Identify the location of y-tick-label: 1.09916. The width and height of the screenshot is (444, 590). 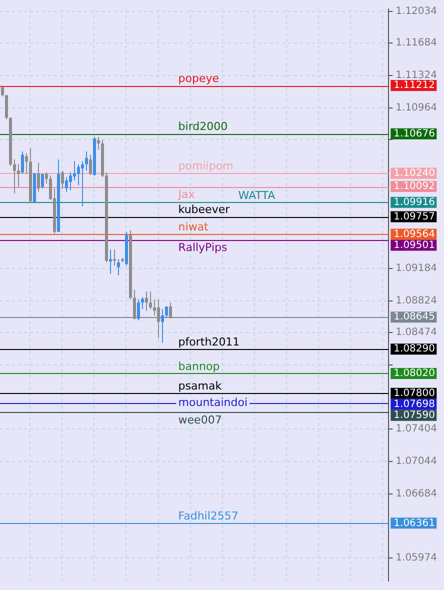
(415, 202).